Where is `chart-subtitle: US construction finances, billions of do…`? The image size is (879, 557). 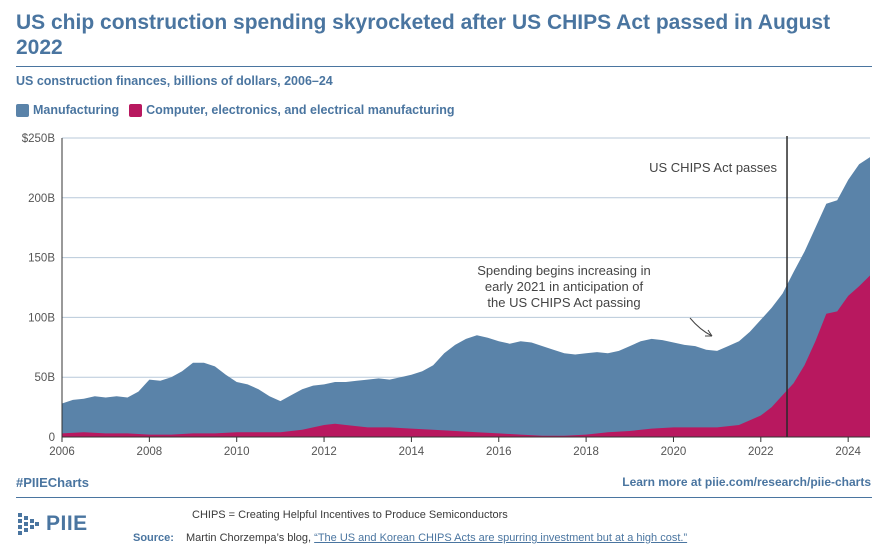
chart-subtitle: US construction finances, billions of do… is located at coordinates (174, 81).